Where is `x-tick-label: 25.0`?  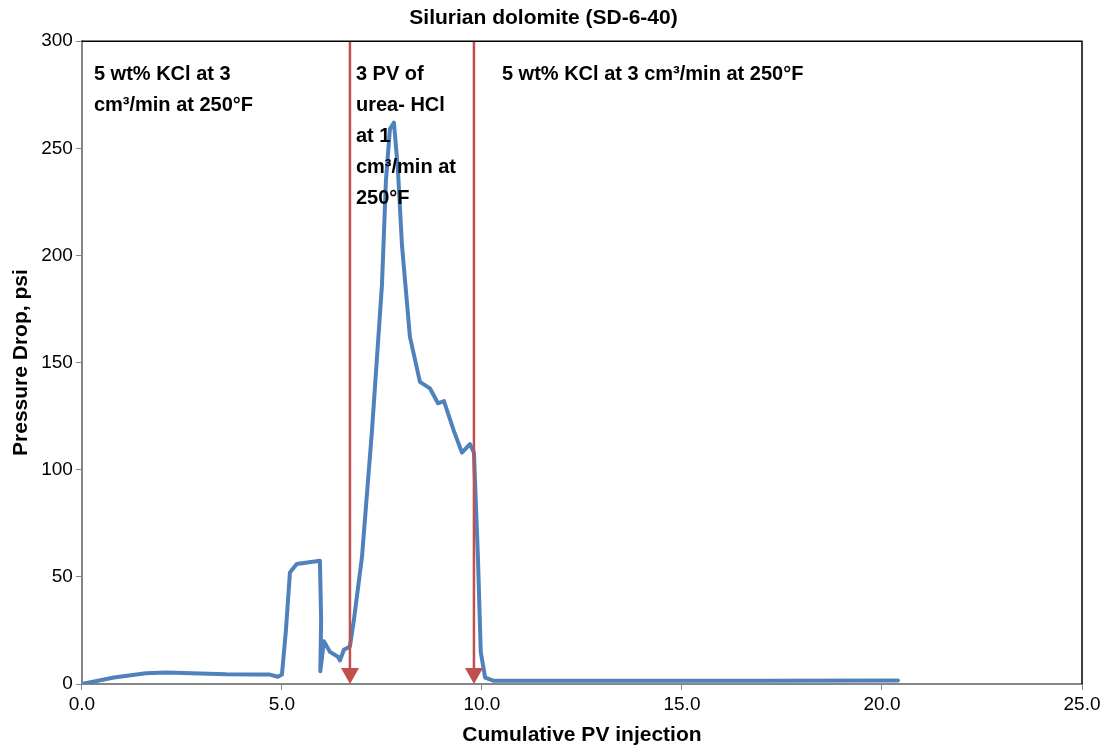
x-tick-label: 25.0 is located at coordinates (1082, 703).